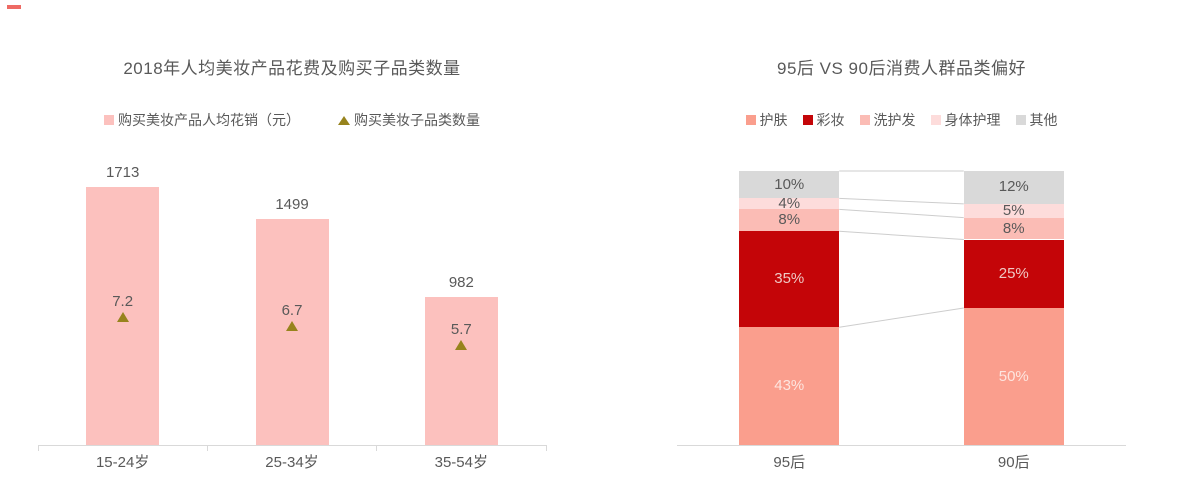  I want to click on point-value-label: 5.7, so click(461, 329).